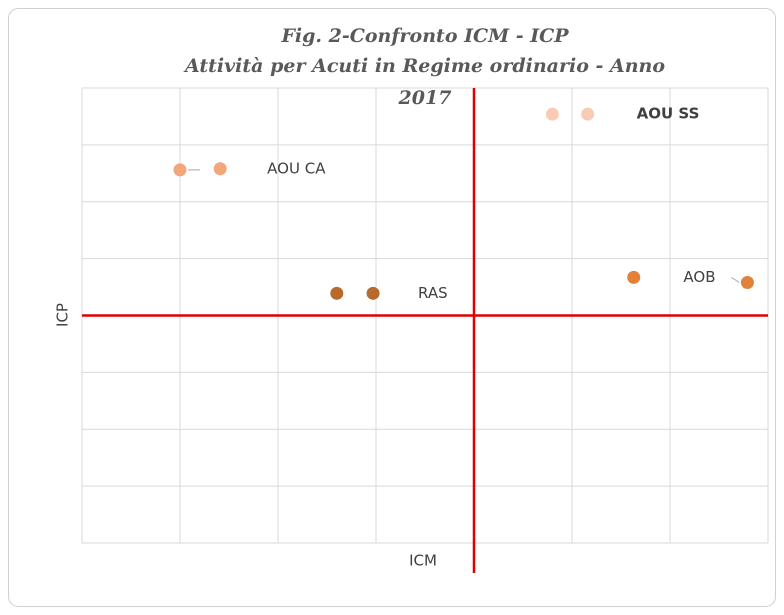 The width and height of the screenshot is (784, 615). I want to click on chart-title: 2017, so click(425, 98).